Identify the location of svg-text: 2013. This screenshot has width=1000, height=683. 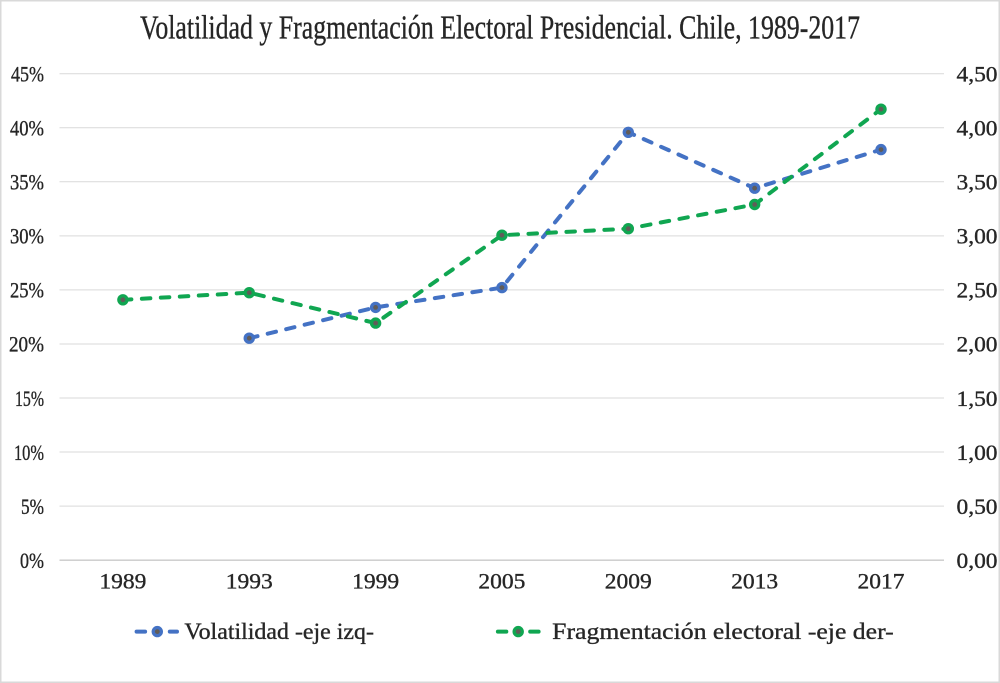
(754, 580).